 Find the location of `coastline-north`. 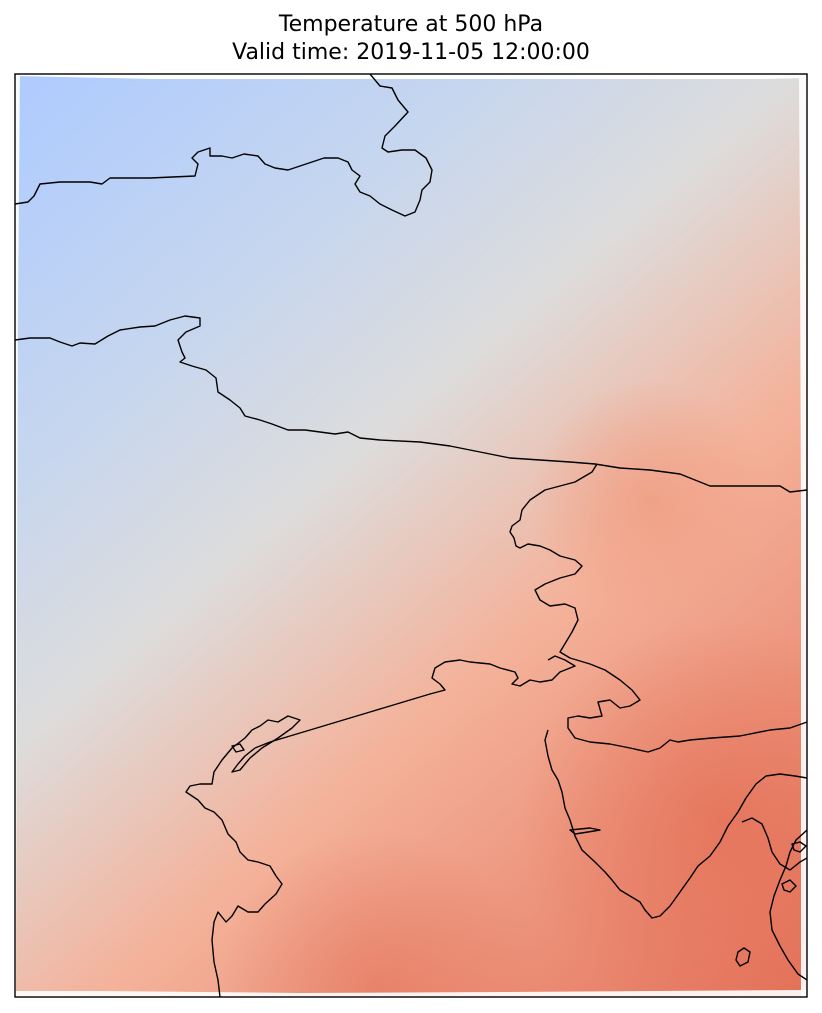

coastline-north is located at coordinates (224, 145).